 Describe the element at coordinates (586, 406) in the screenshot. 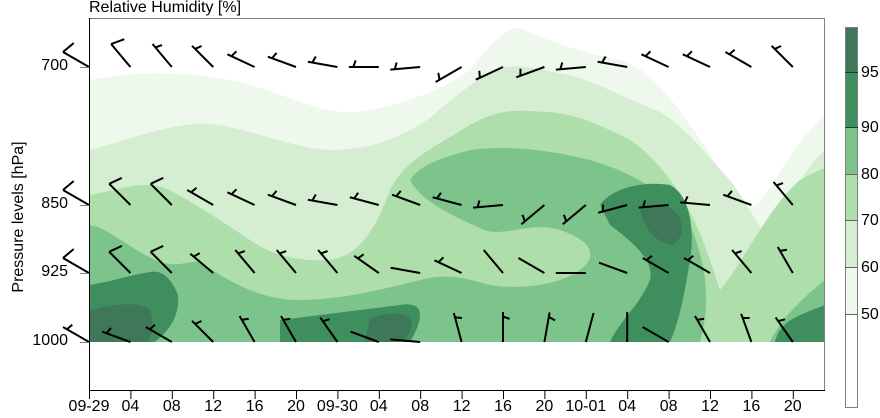

I see `x-tick-label: 10-01` at that location.